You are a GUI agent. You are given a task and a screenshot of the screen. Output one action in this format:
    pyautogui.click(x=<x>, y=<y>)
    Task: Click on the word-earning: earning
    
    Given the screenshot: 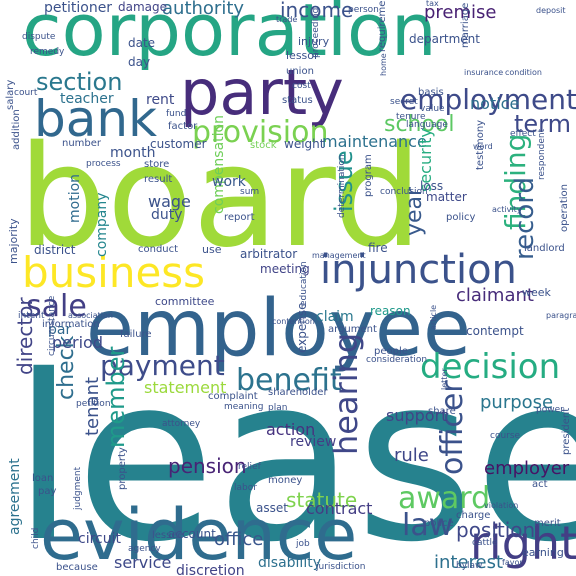 What is the action you would take?
    pyautogui.click(x=543, y=552)
    